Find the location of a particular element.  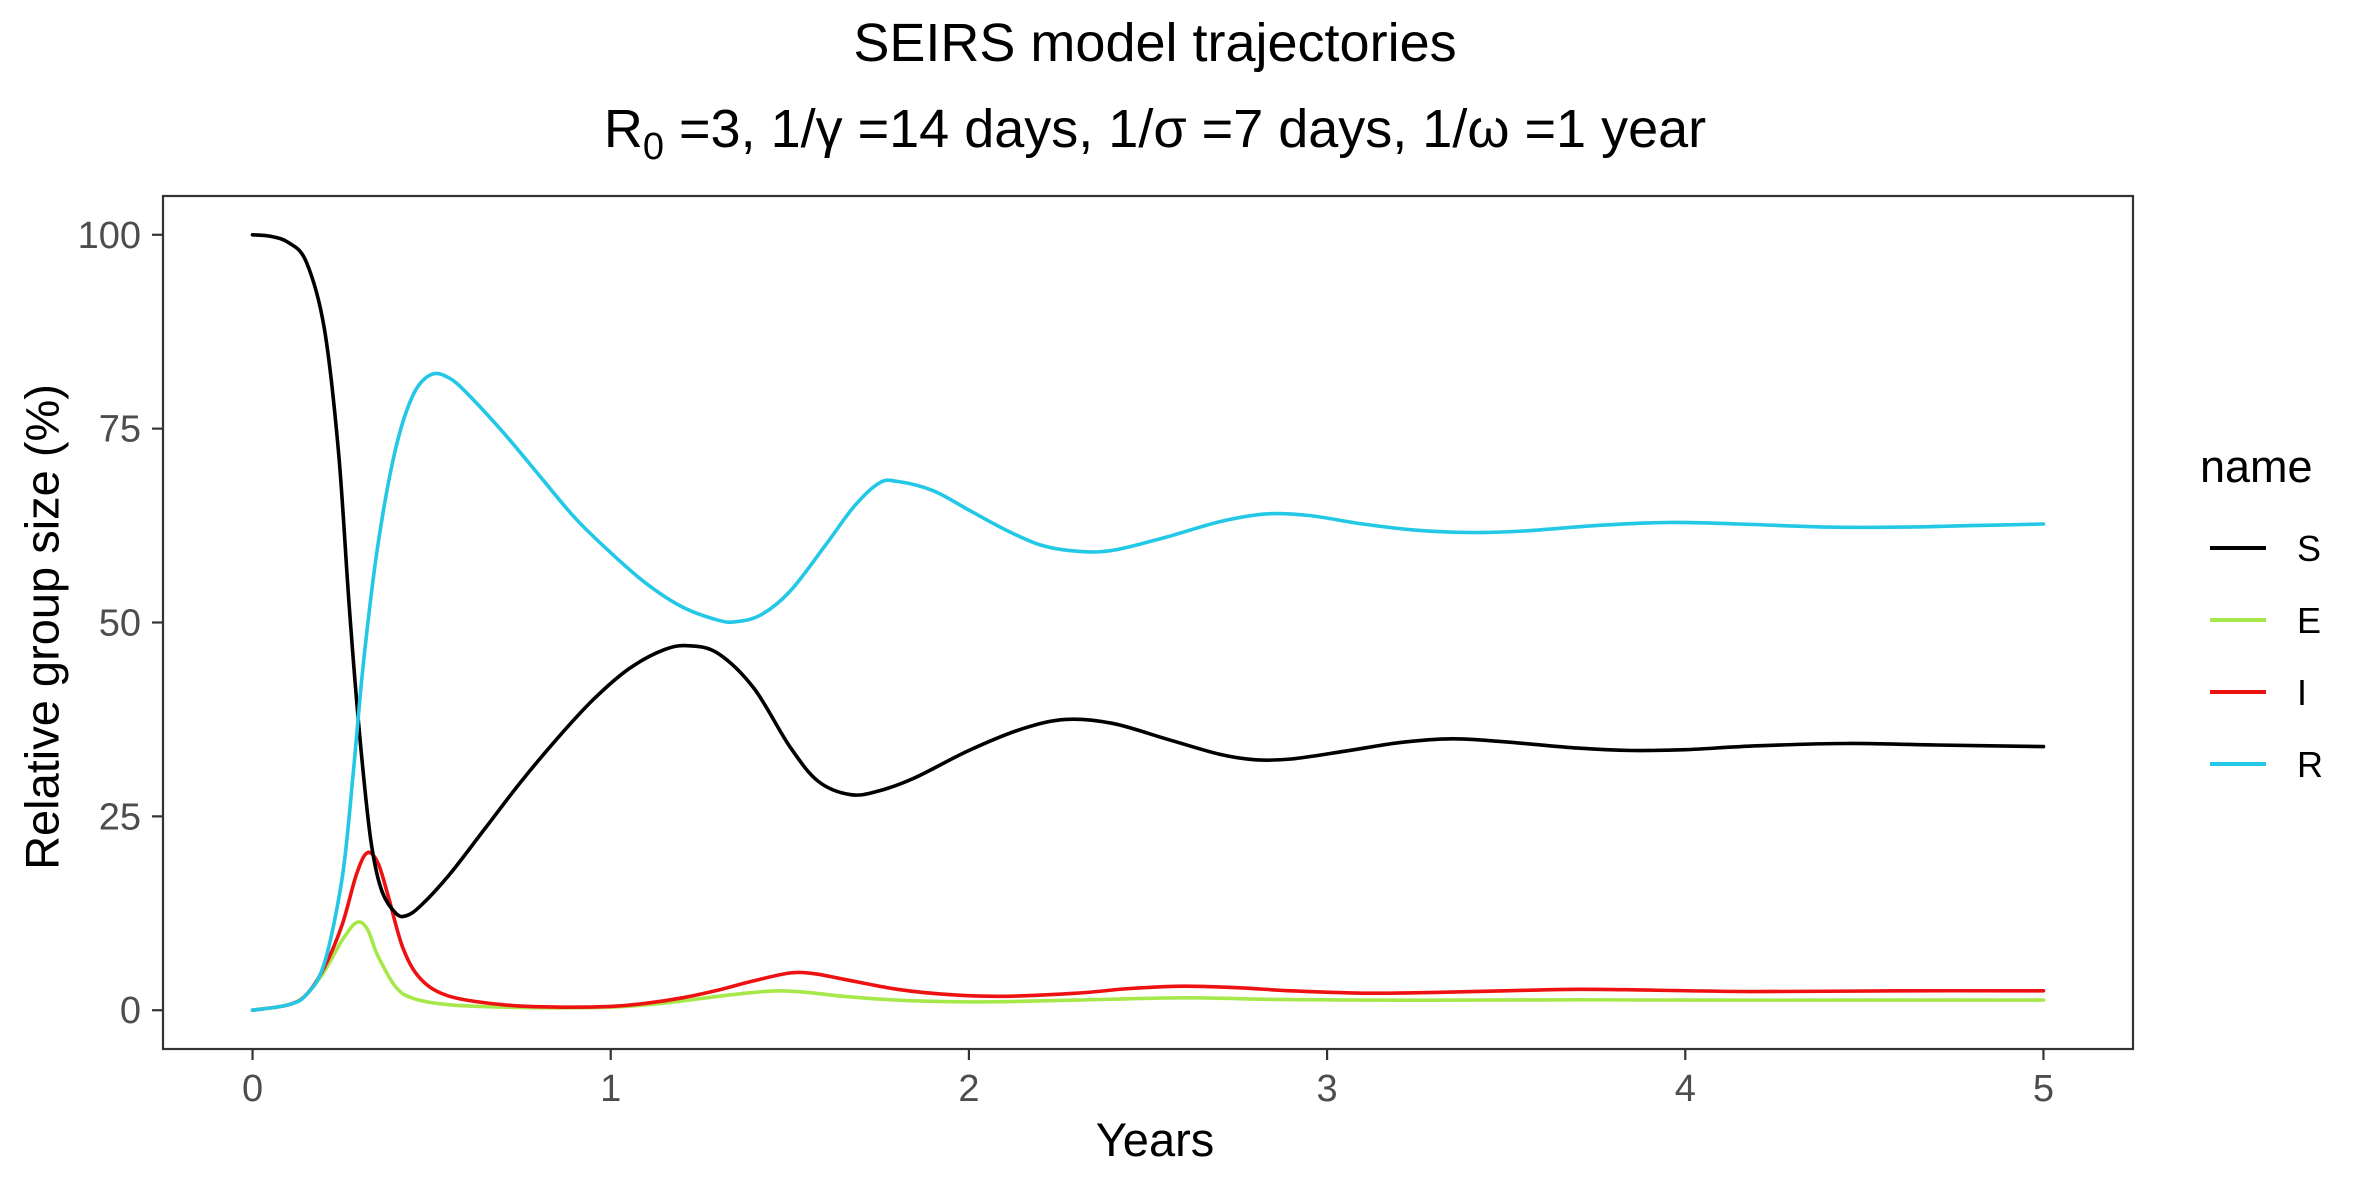

y-tick-label: 75 is located at coordinates (120, 430).